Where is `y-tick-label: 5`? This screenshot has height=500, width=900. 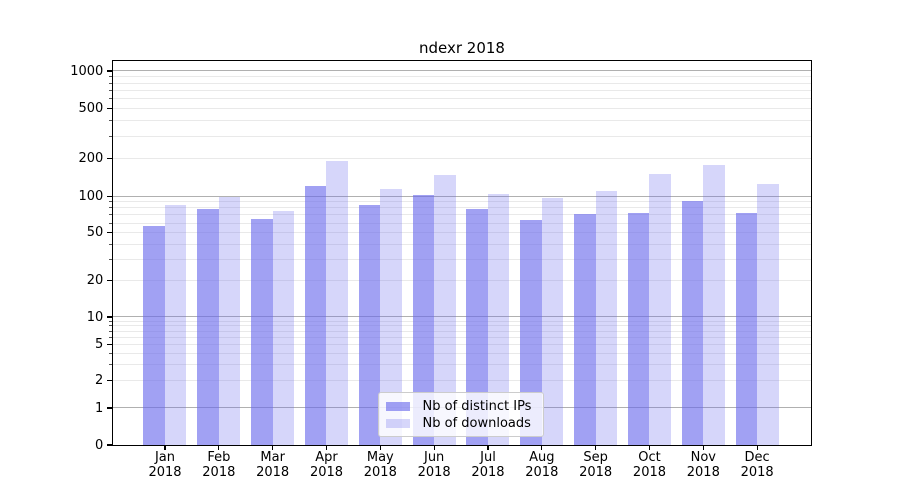
y-tick-label: 5 is located at coordinates (99, 344).